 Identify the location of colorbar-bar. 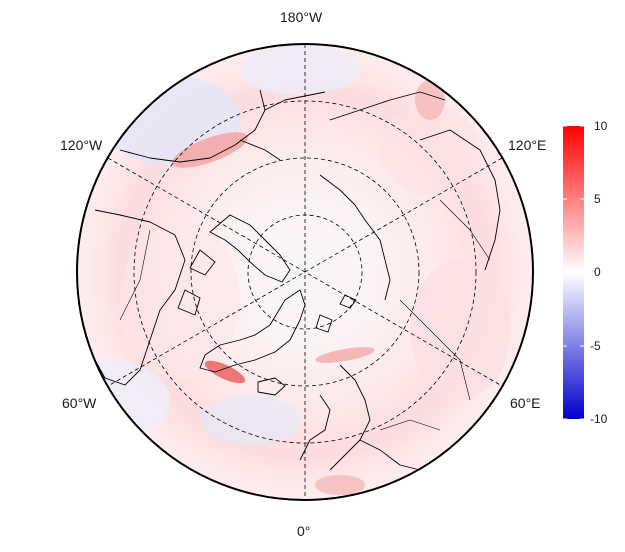
(573, 272).